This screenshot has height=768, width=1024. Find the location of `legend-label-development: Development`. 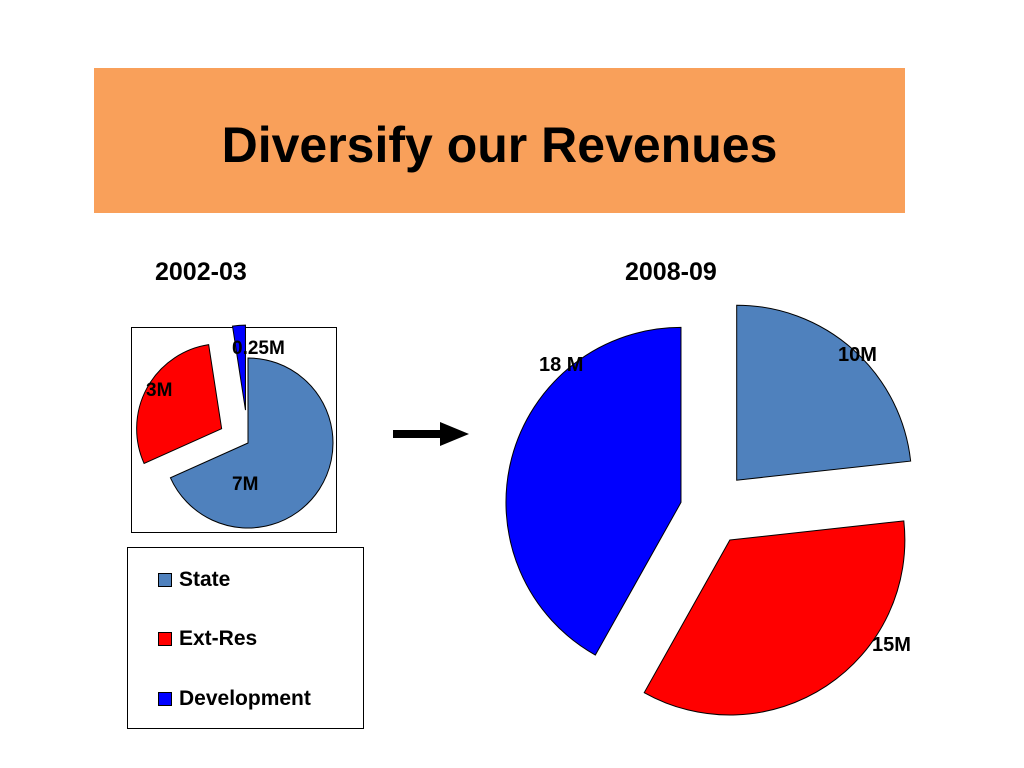

legend-label-development: Development is located at coordinates (245, 698).